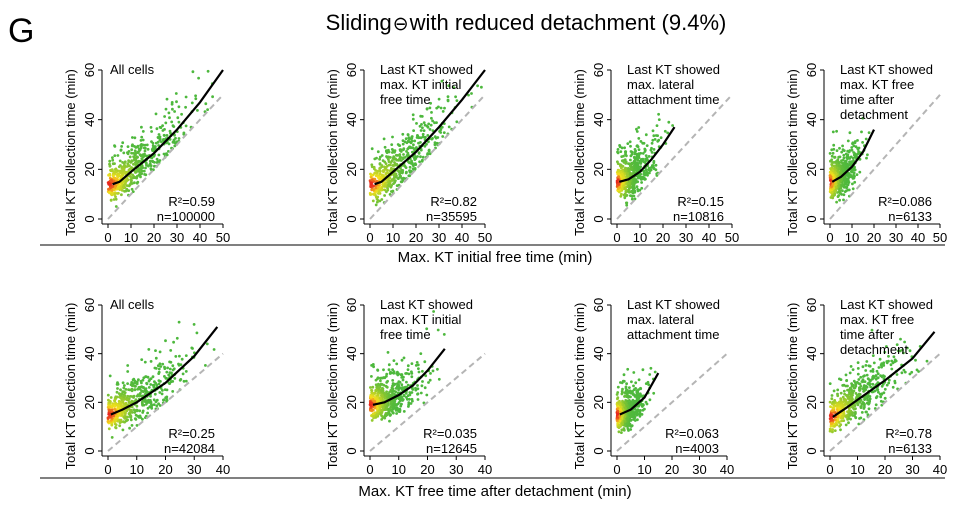  I want to click on x-tick-label: 30, so click(456, 469).